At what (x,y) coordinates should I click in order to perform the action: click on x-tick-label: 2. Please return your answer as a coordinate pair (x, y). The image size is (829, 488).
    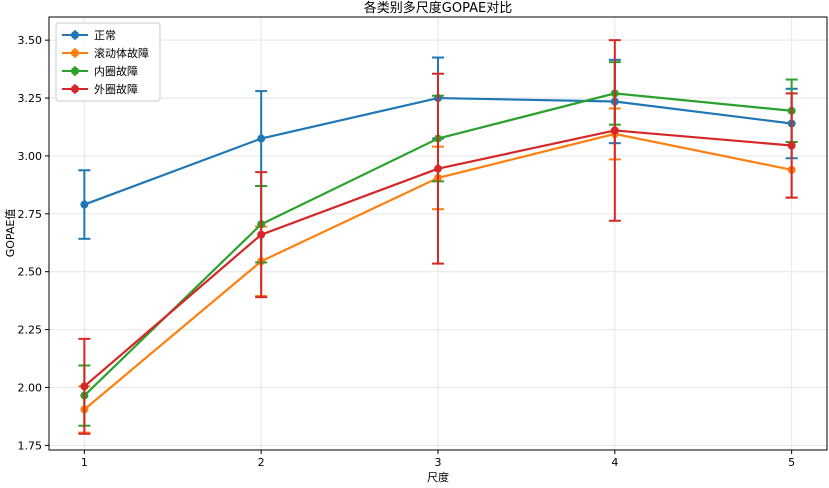
    Looking at the image, I should click on (261, 462).